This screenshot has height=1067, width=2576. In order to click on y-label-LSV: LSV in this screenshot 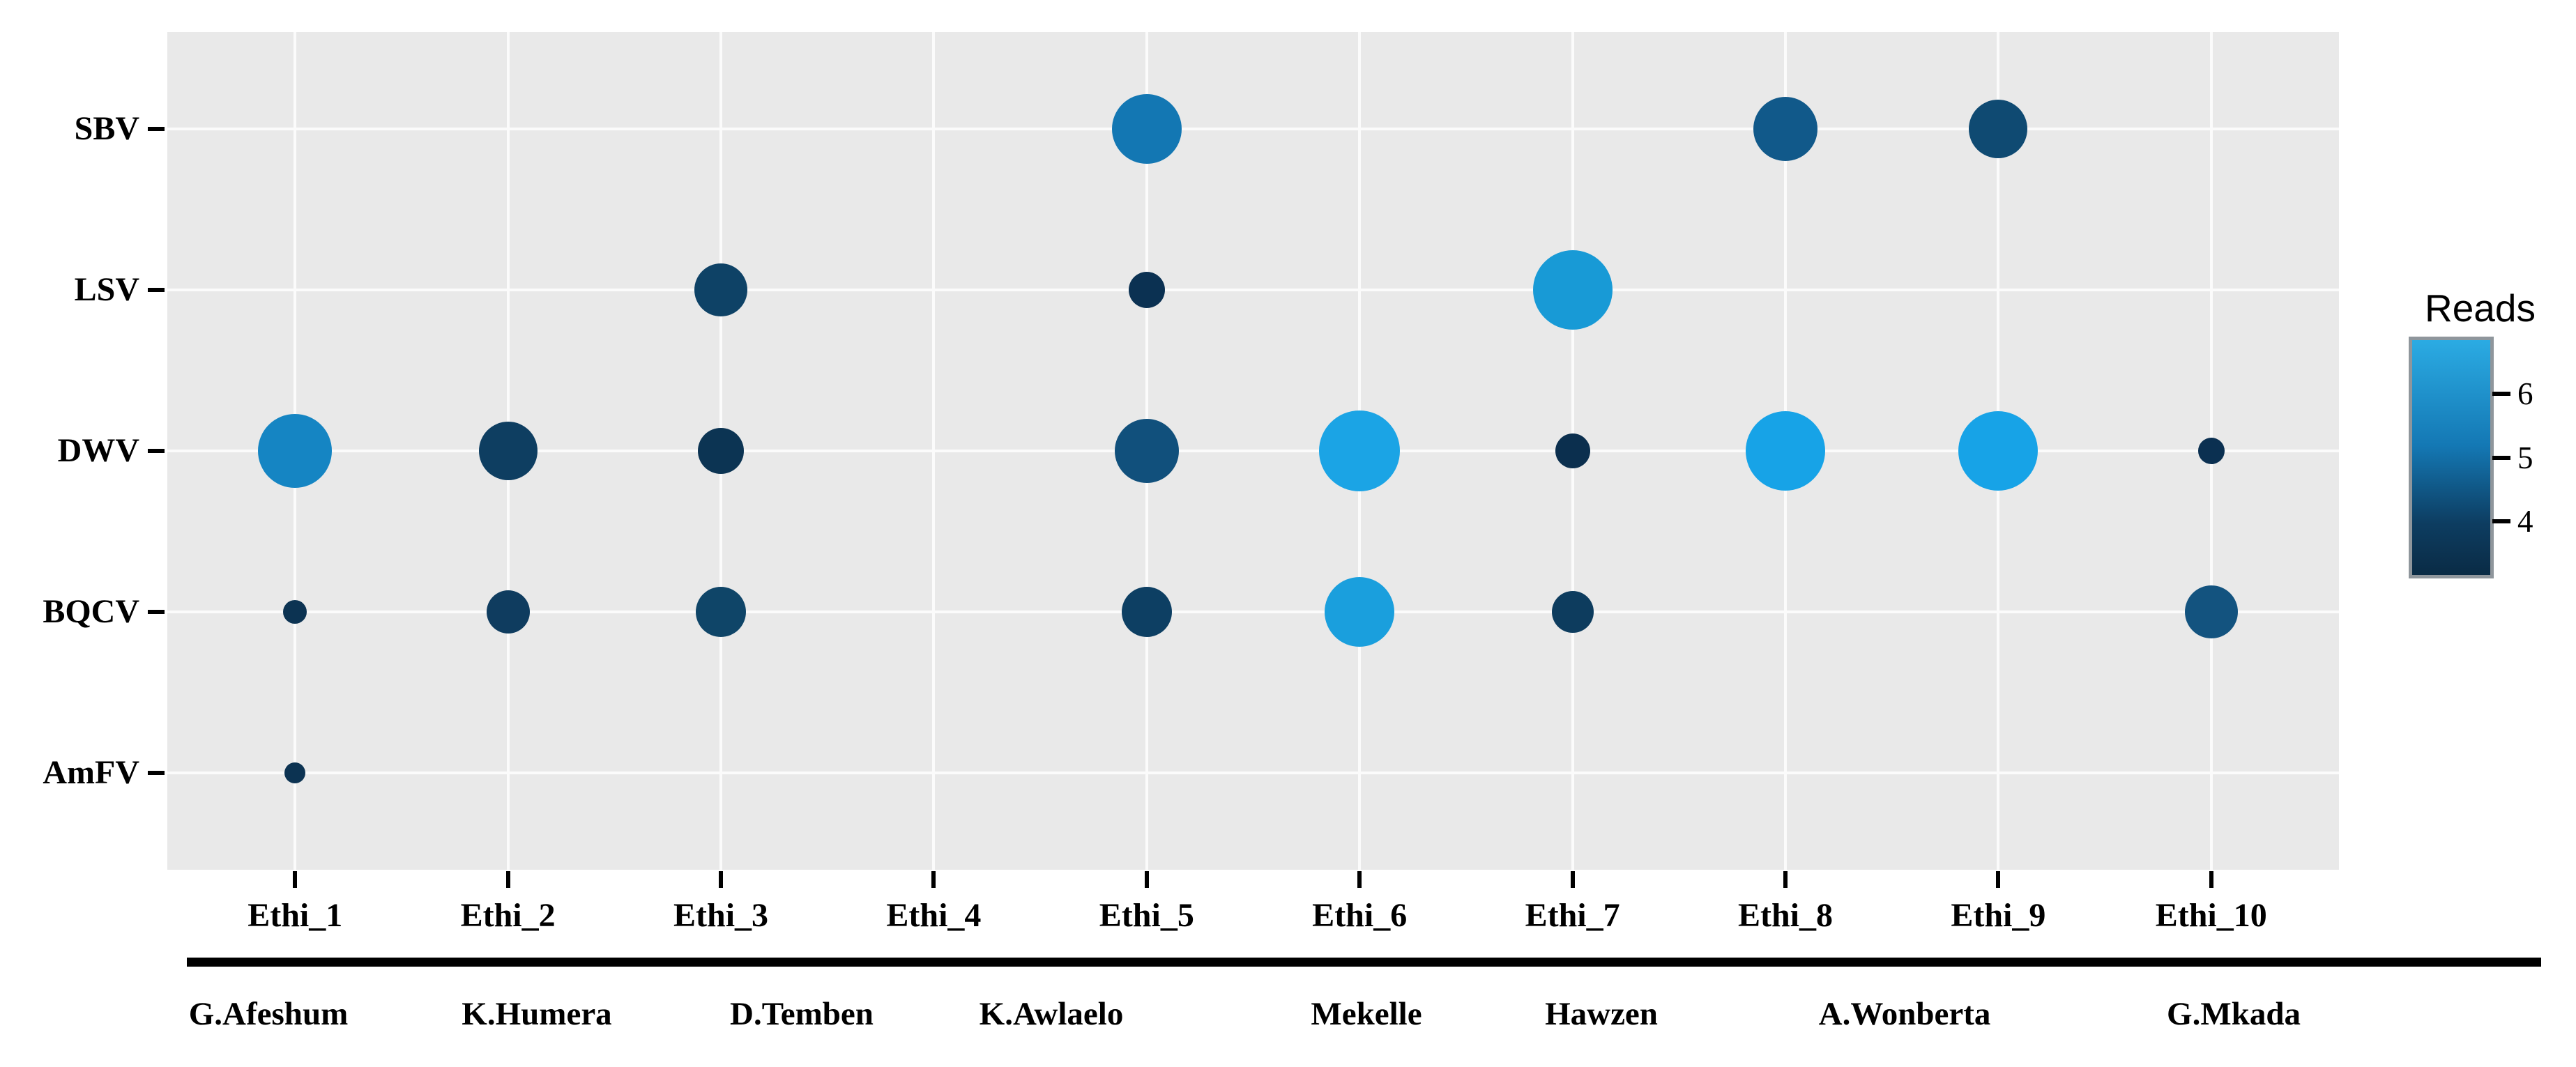, I will do `click(106, 289)`.